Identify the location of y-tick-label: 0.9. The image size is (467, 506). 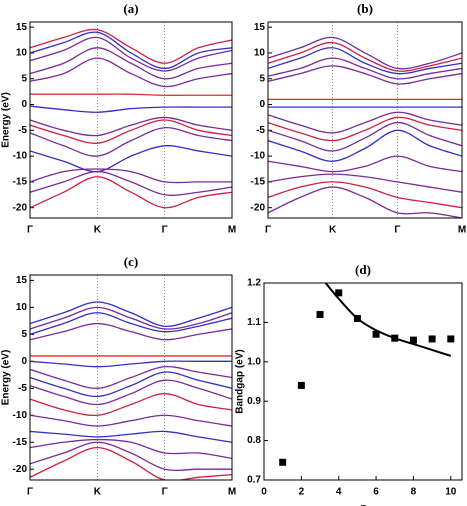
(254, 401).